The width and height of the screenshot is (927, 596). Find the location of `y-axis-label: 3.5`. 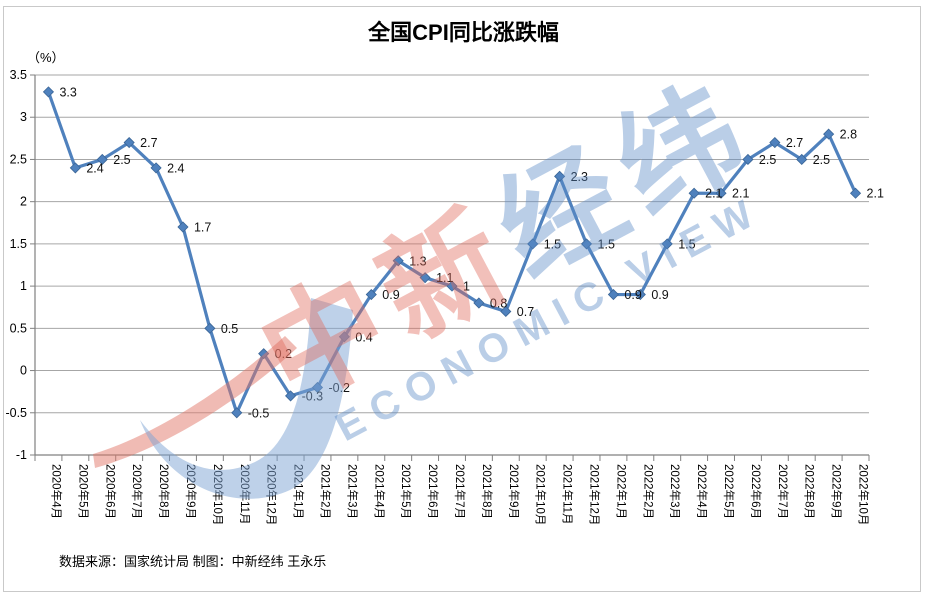

y-axis-label: 3.5 is located at coordinates (18, 75).